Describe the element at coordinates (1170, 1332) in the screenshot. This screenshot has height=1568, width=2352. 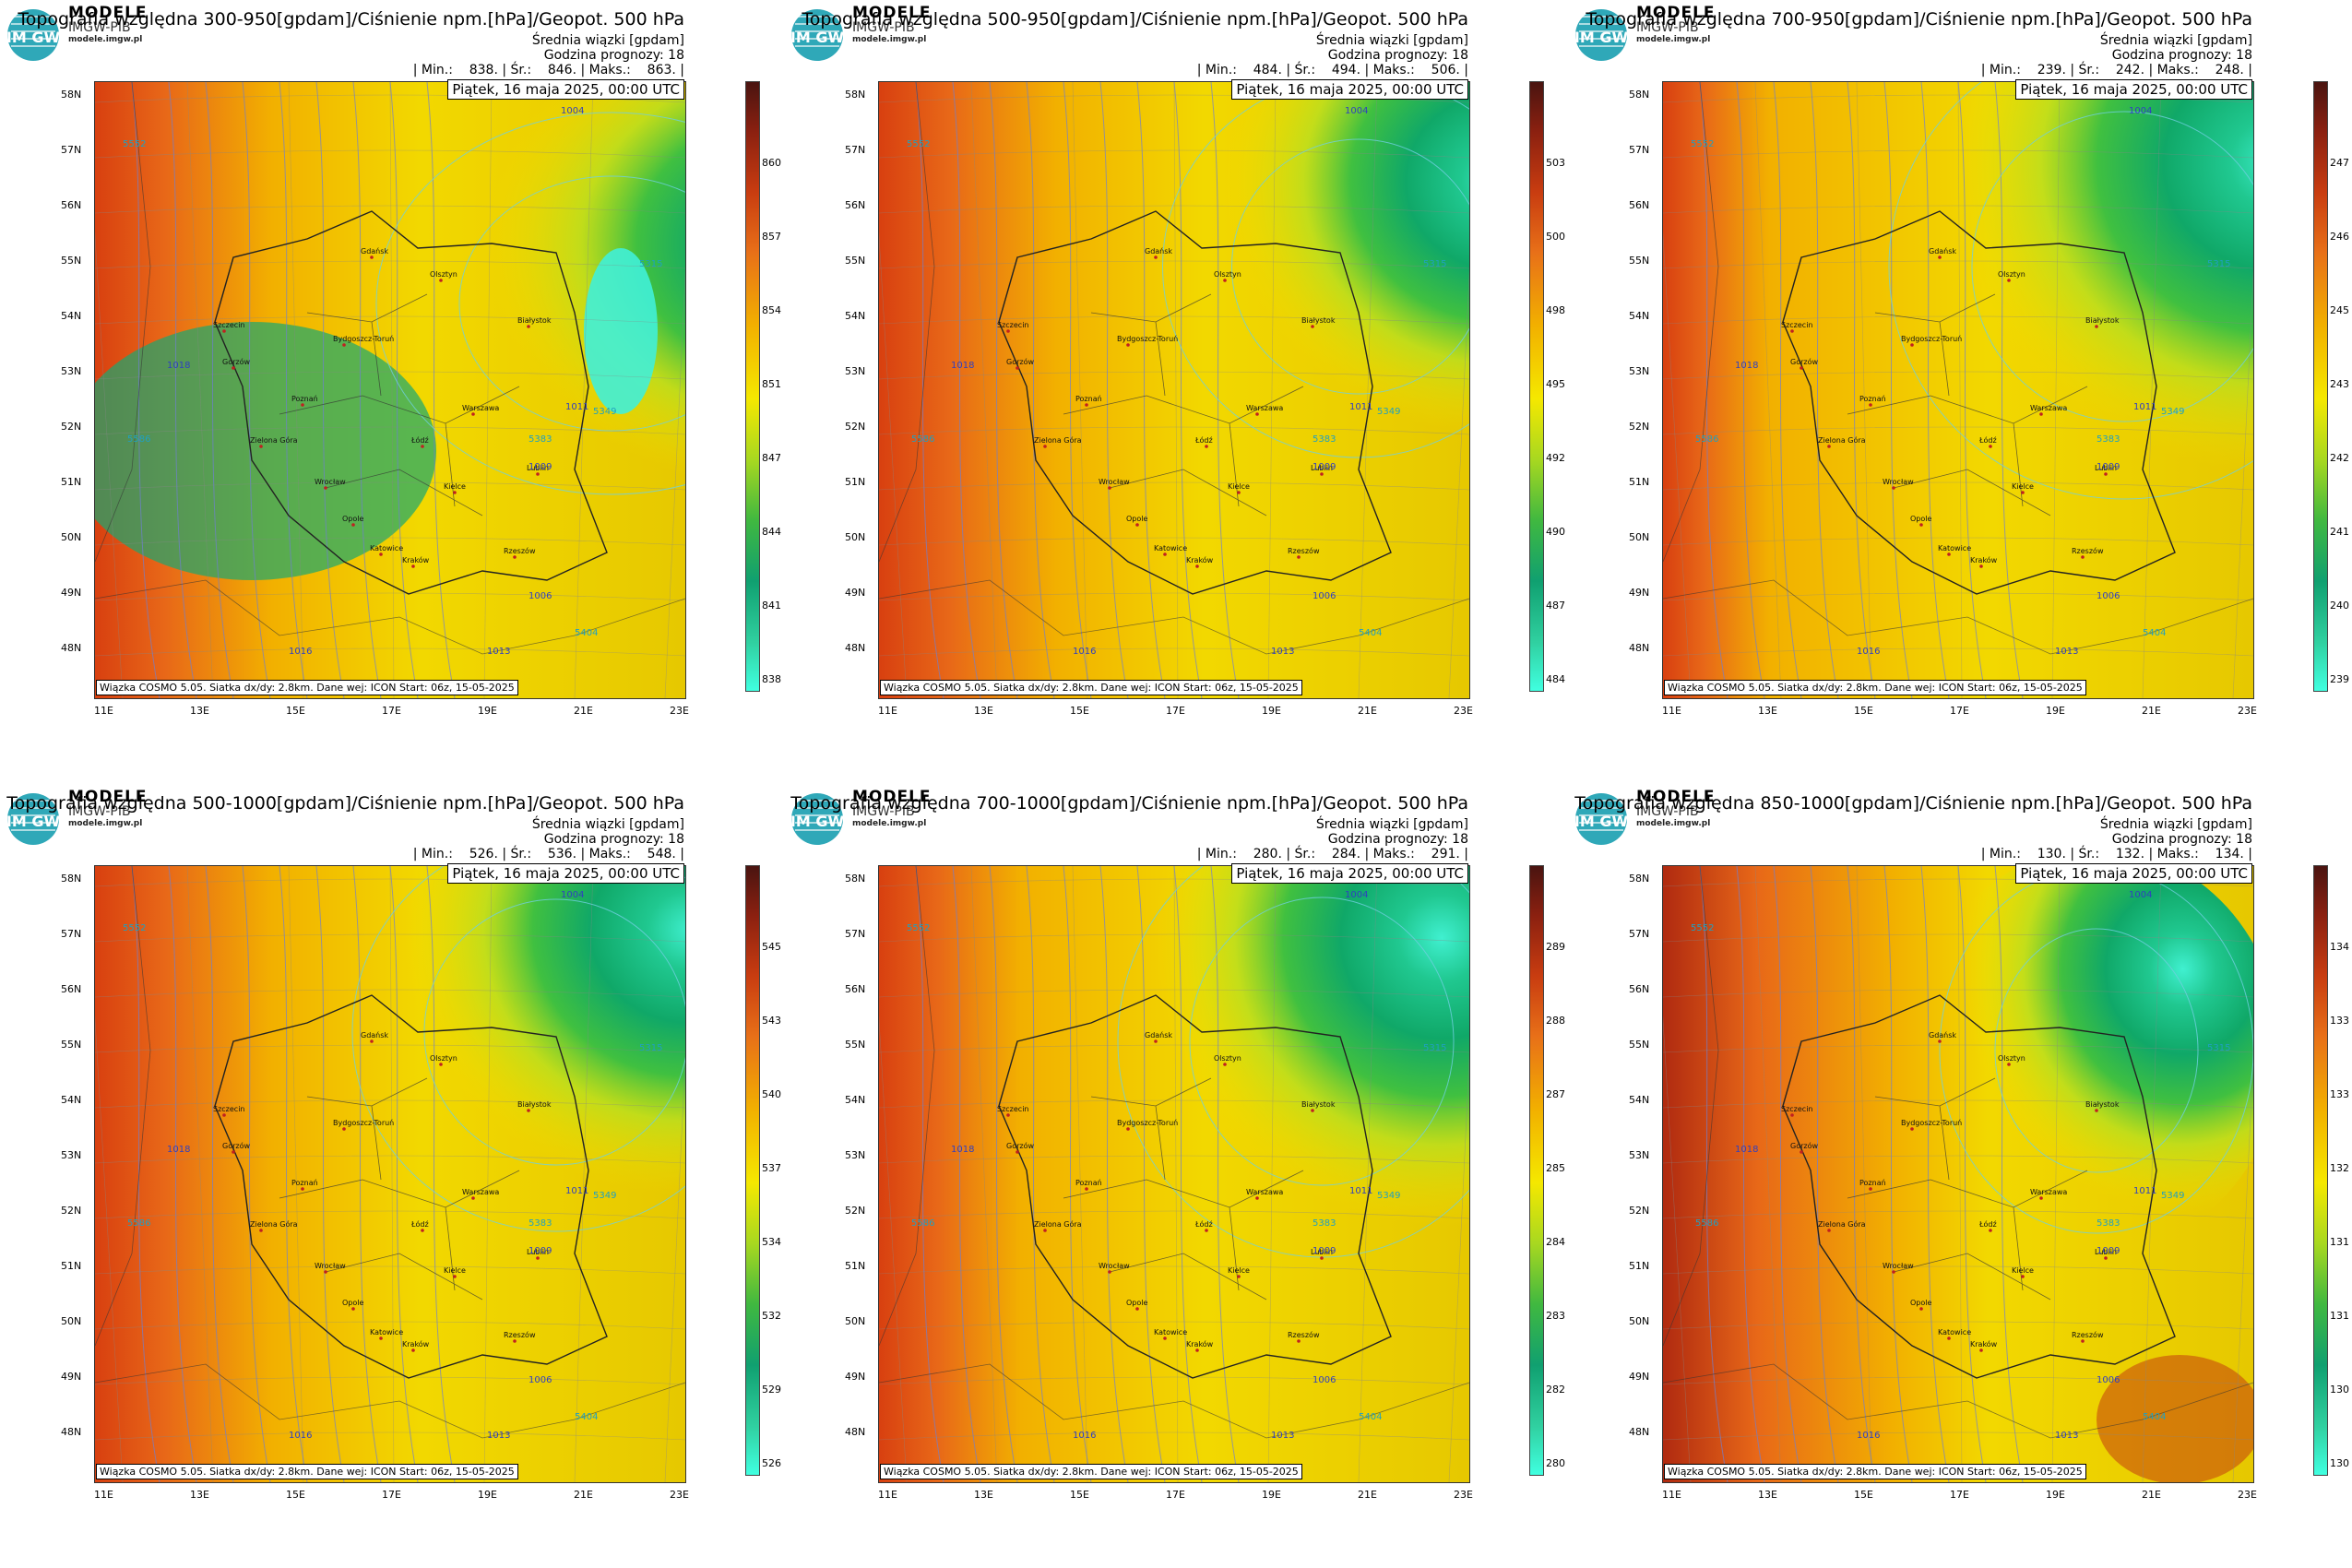
I see `city-label: Katowice` at that location.